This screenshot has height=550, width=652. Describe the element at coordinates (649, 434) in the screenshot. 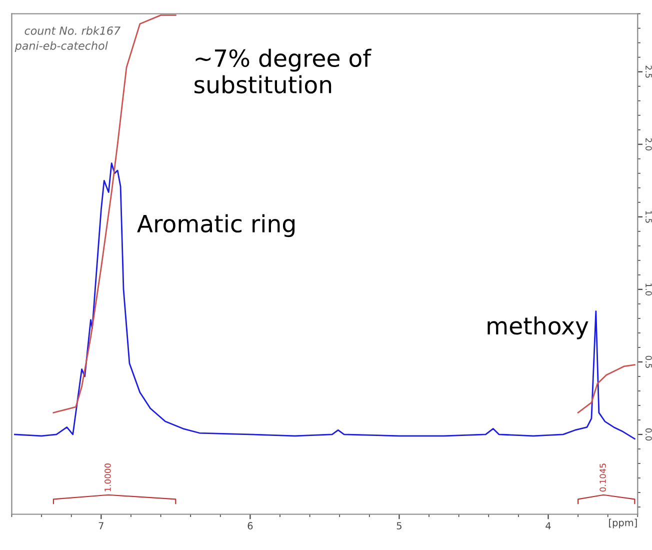

I see `y-tick-label: 0.0` at that location.